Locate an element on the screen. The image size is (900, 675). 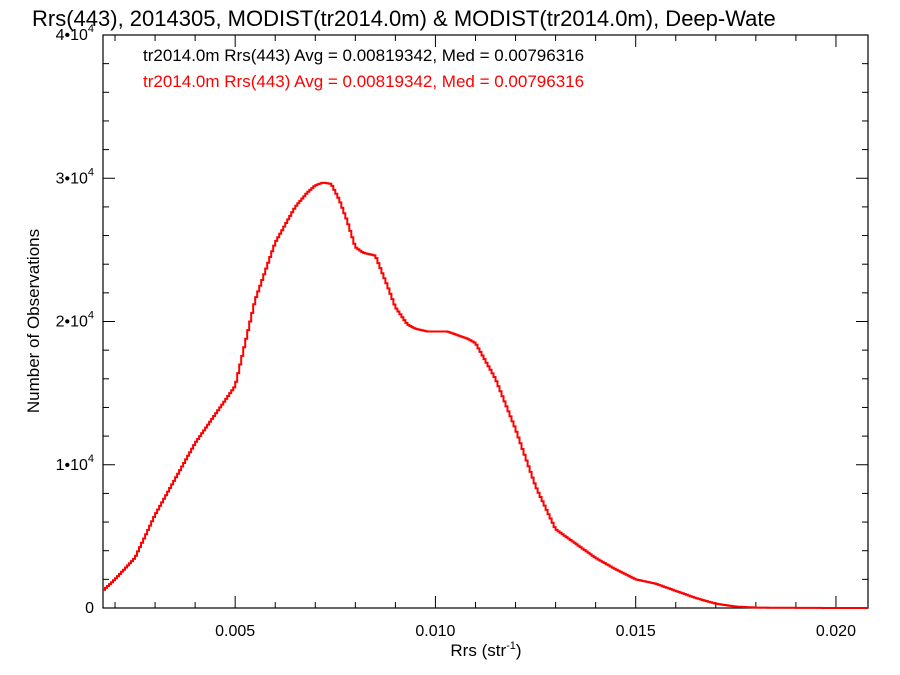
y-tick-label-base: 2•10 is located at coordinates (72, 322).